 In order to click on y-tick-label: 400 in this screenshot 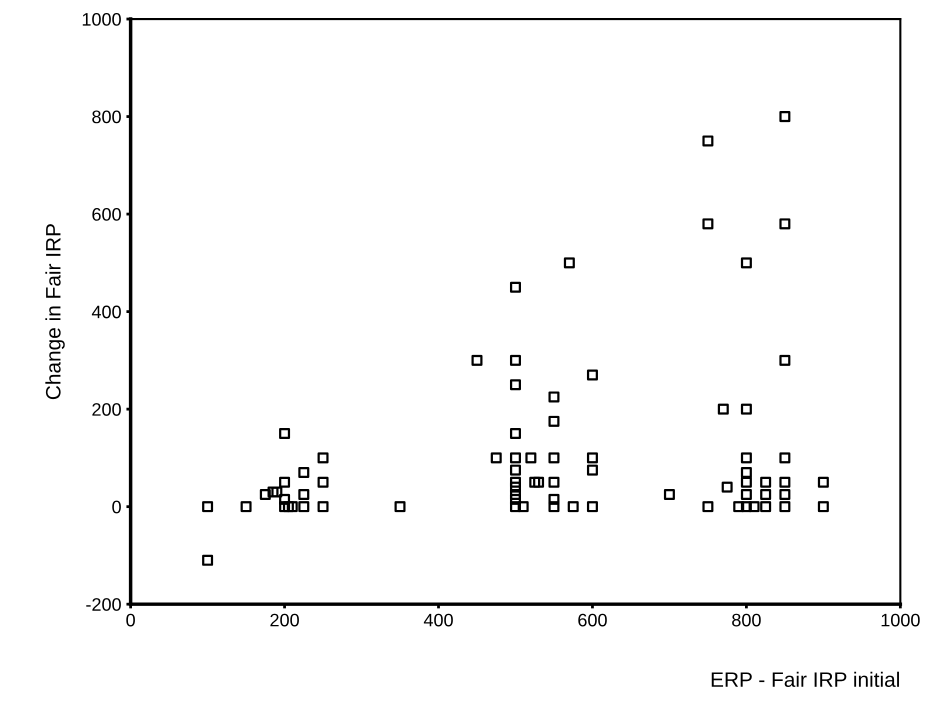, I will do `click(106, 312)`.